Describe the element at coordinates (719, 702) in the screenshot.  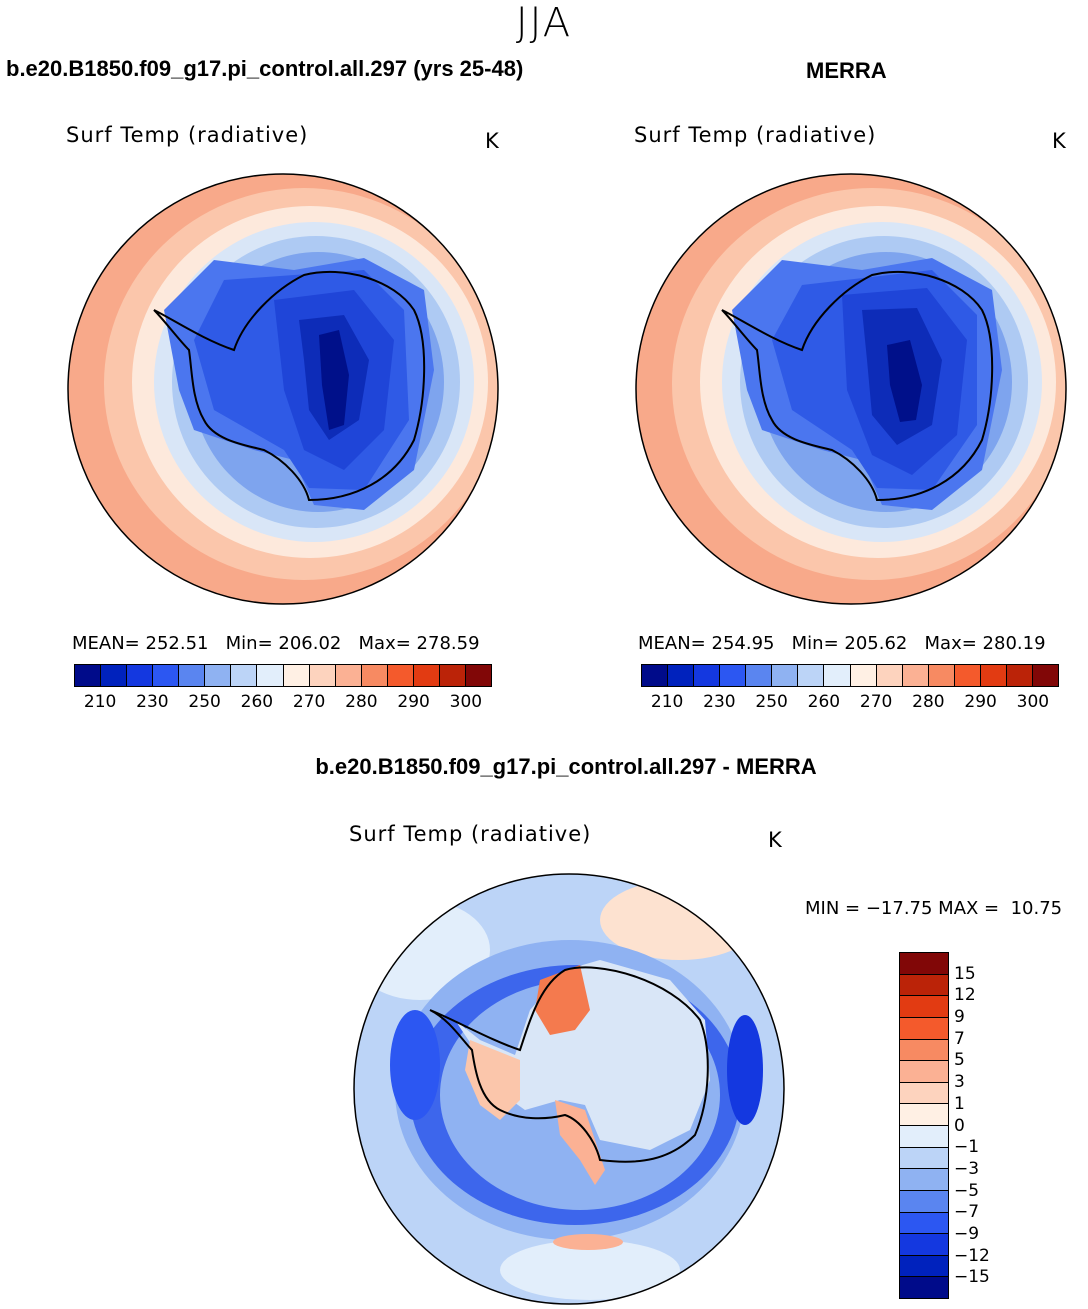
I see `merra-colorbar-tick-label: 230` at that location.